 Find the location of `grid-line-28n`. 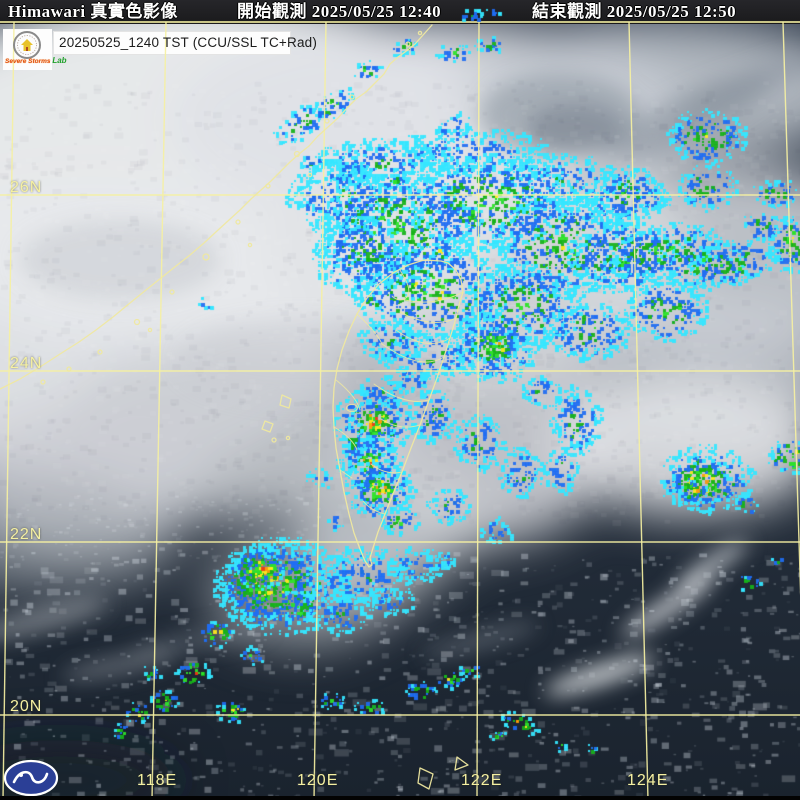

grid-line-28n is located at coordinates (400, 22).